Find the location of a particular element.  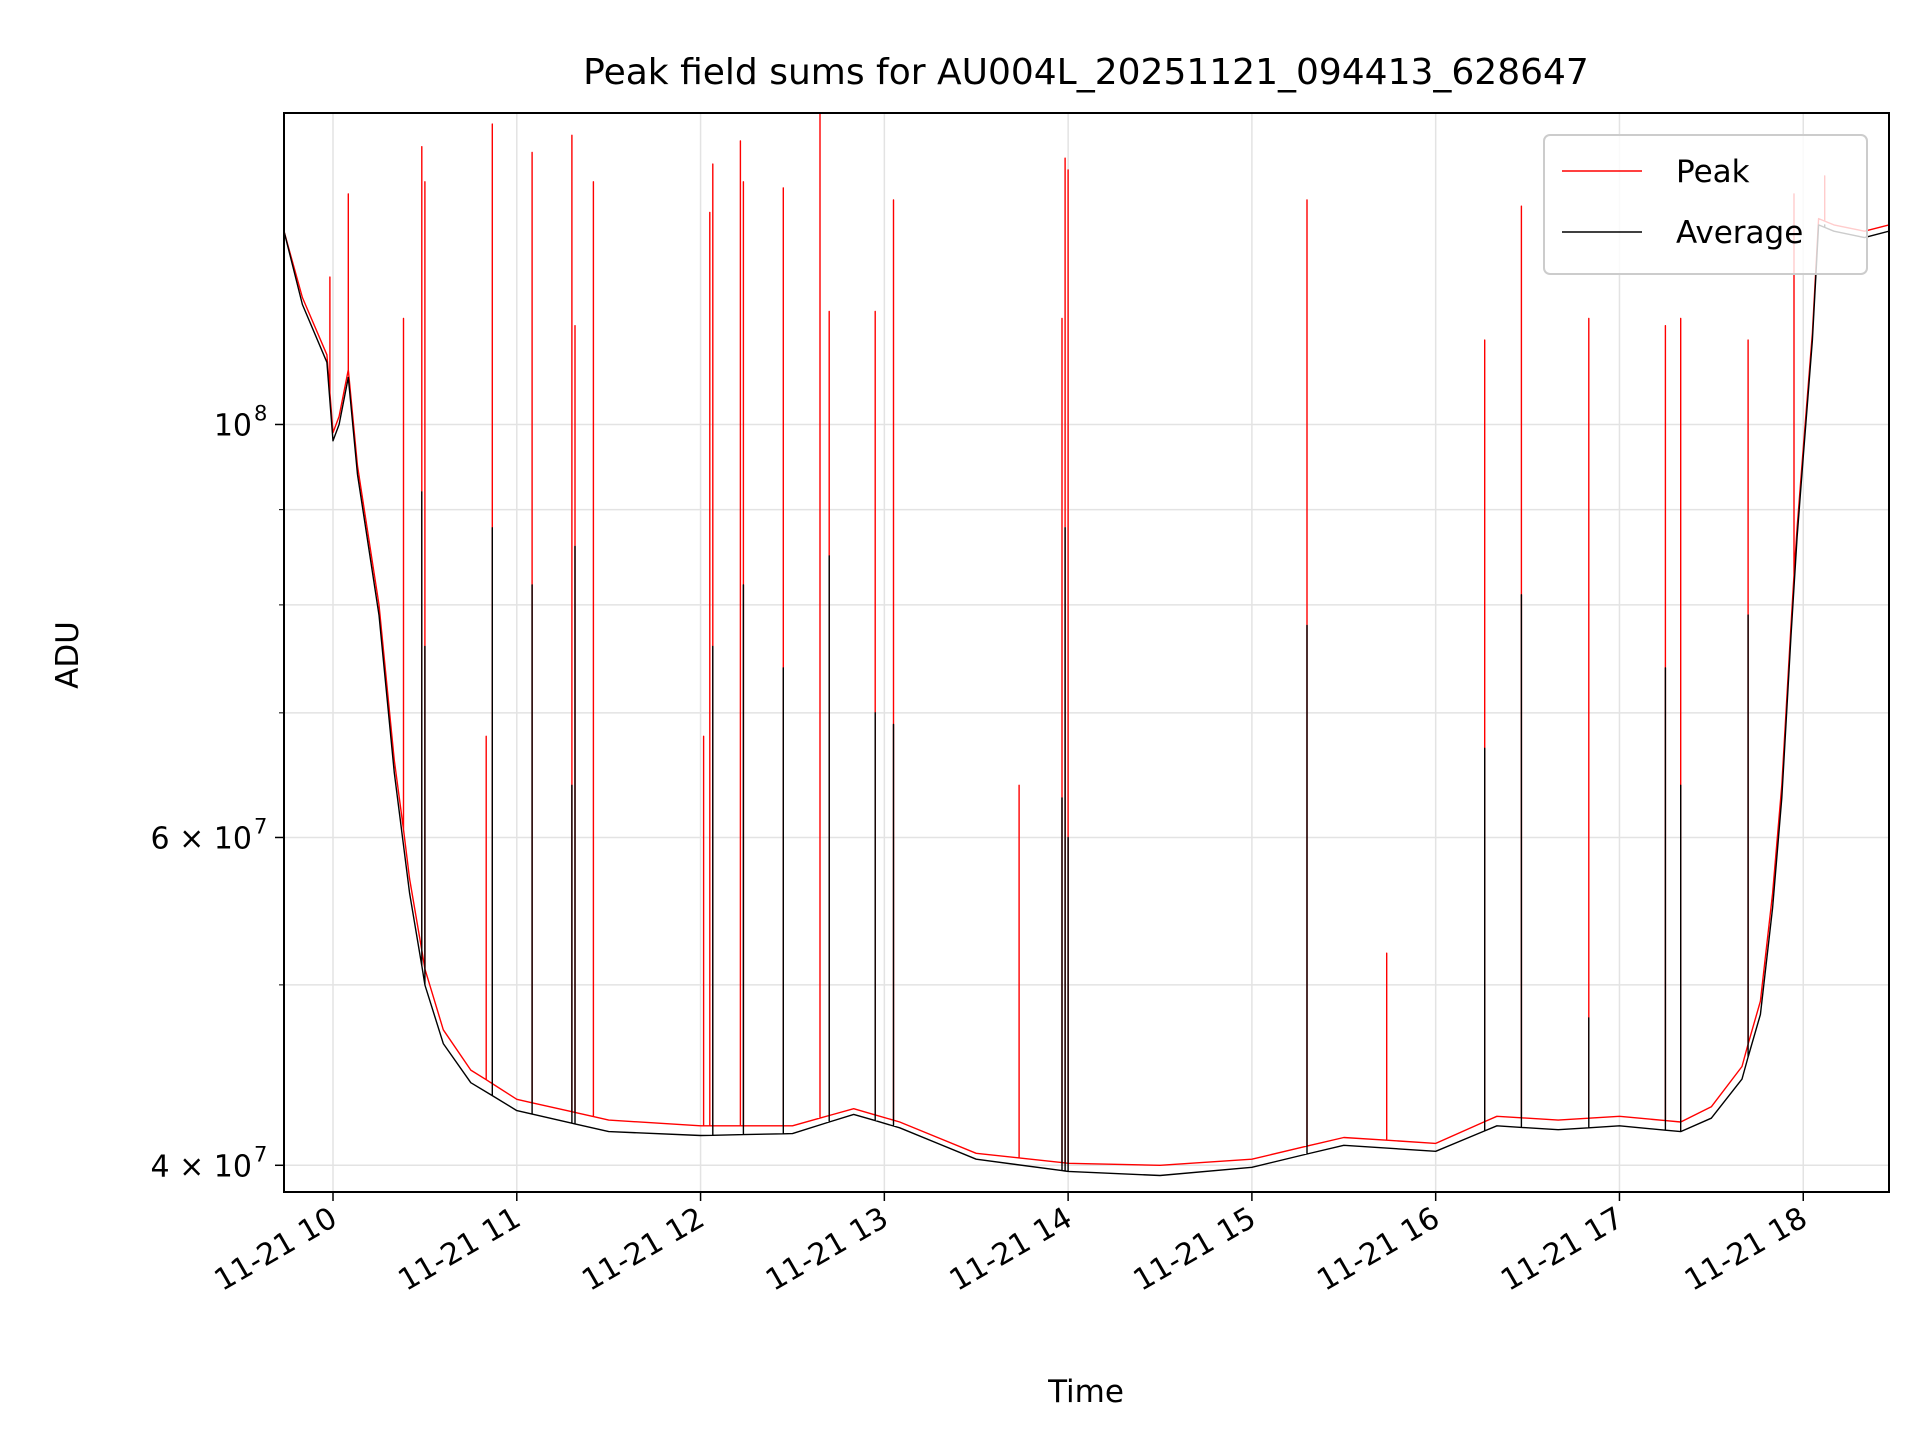

y-axis-label: ADU is located at coordinates (68, 655).